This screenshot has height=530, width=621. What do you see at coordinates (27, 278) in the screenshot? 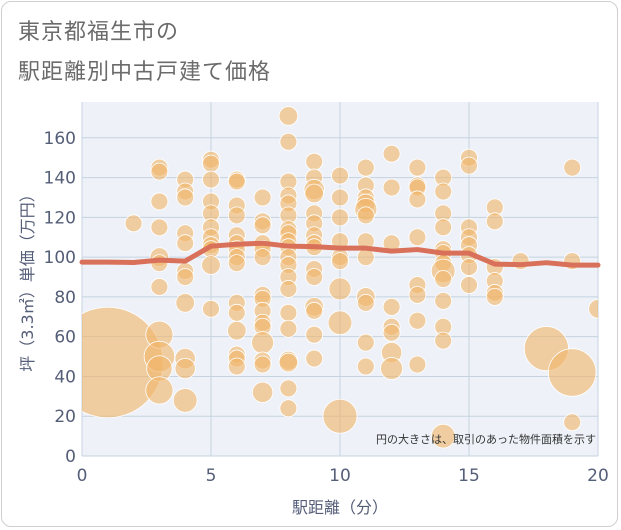
I see `y-axis-label: 坪（3.3㎡）単価（万円）` at bounding box center [27, 278].